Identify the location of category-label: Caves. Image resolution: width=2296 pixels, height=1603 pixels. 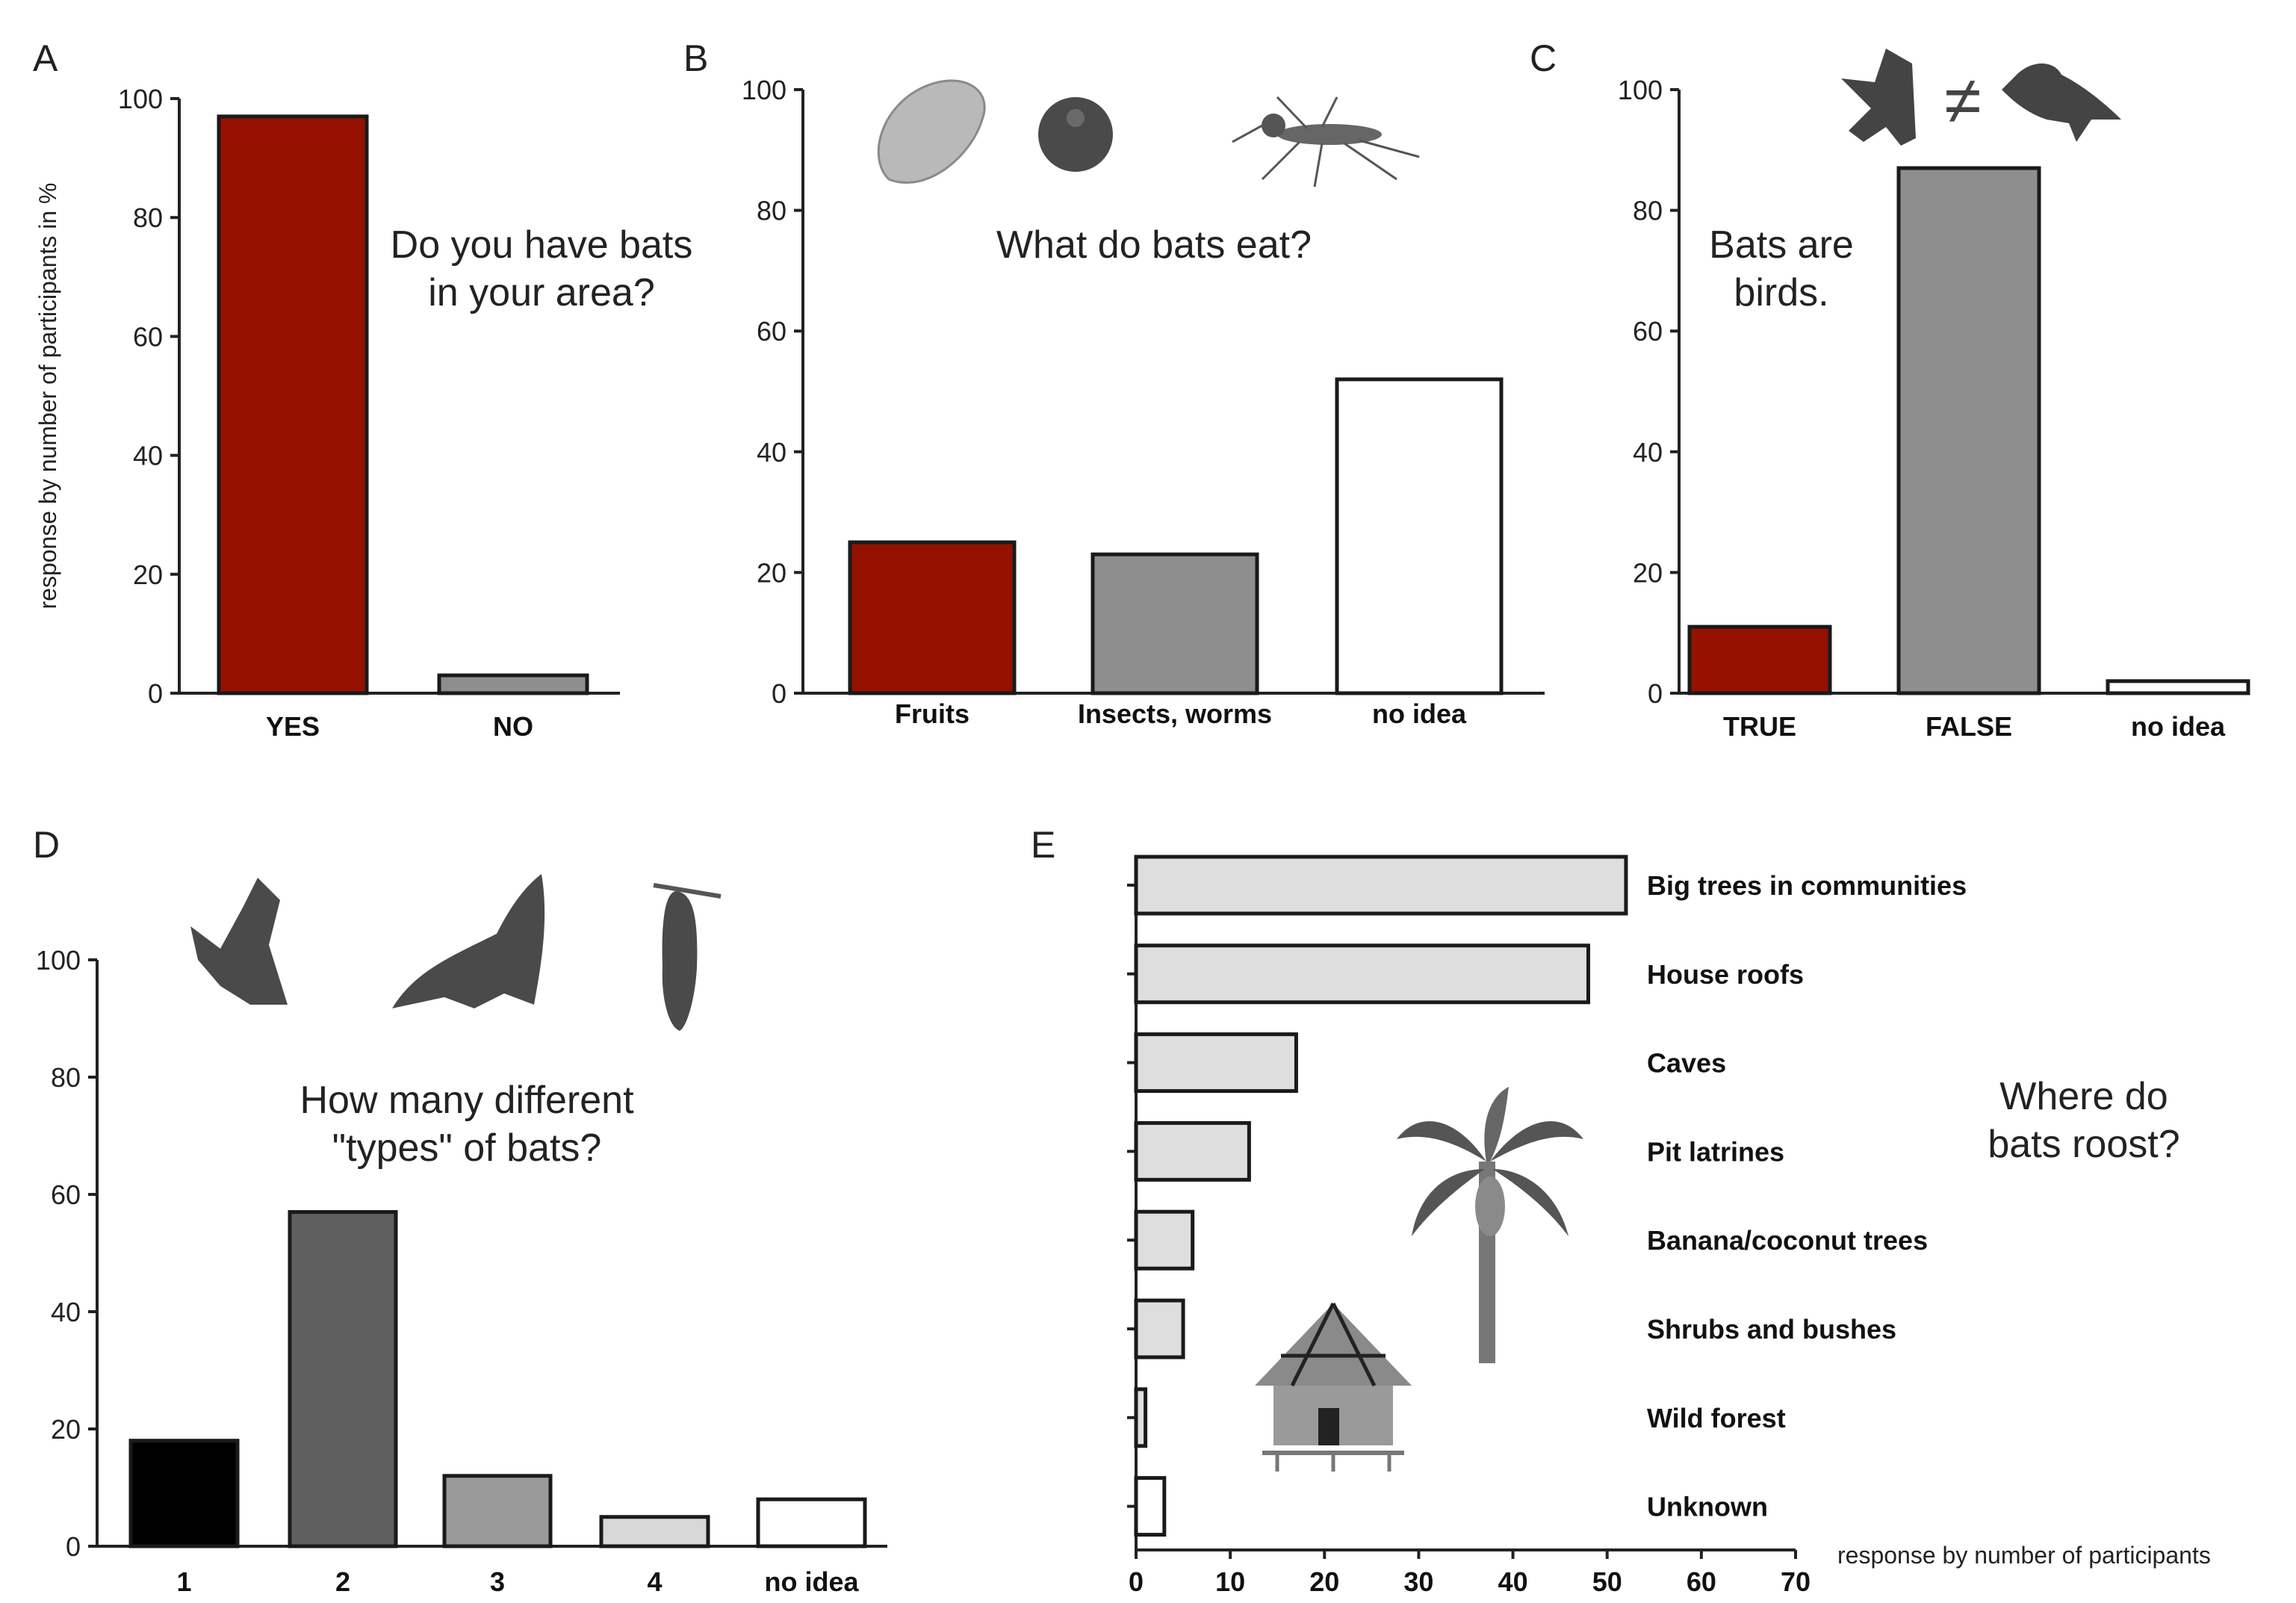
(1687, 1063).